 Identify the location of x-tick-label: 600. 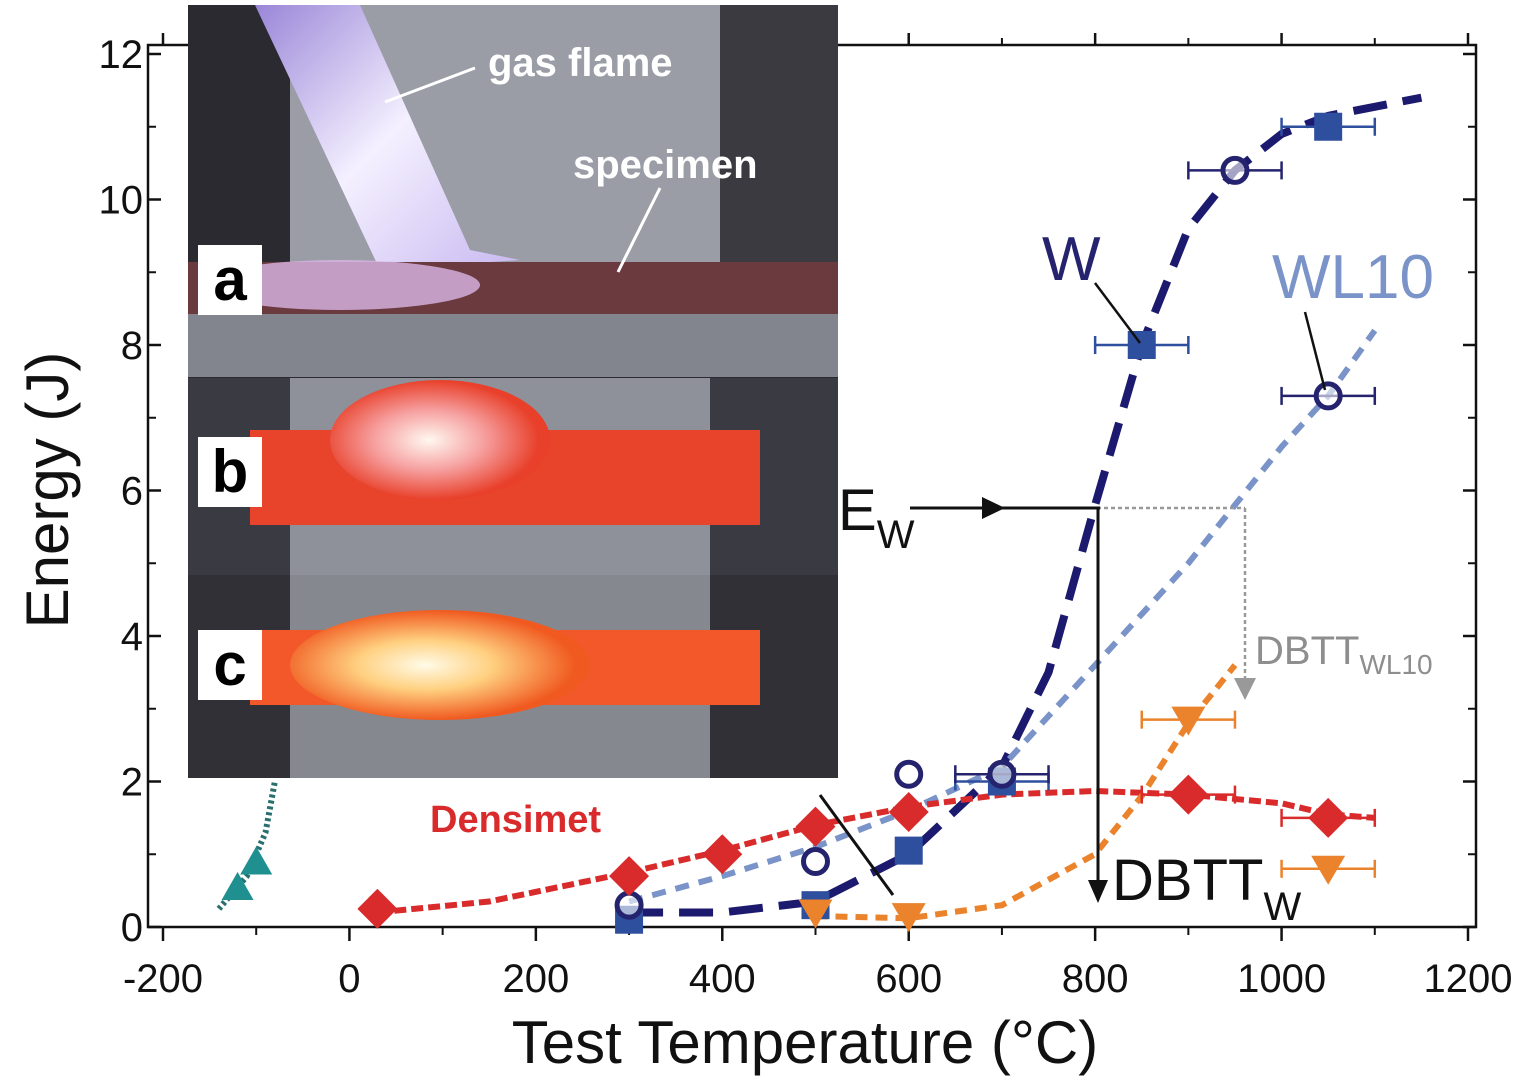
(908, 979).